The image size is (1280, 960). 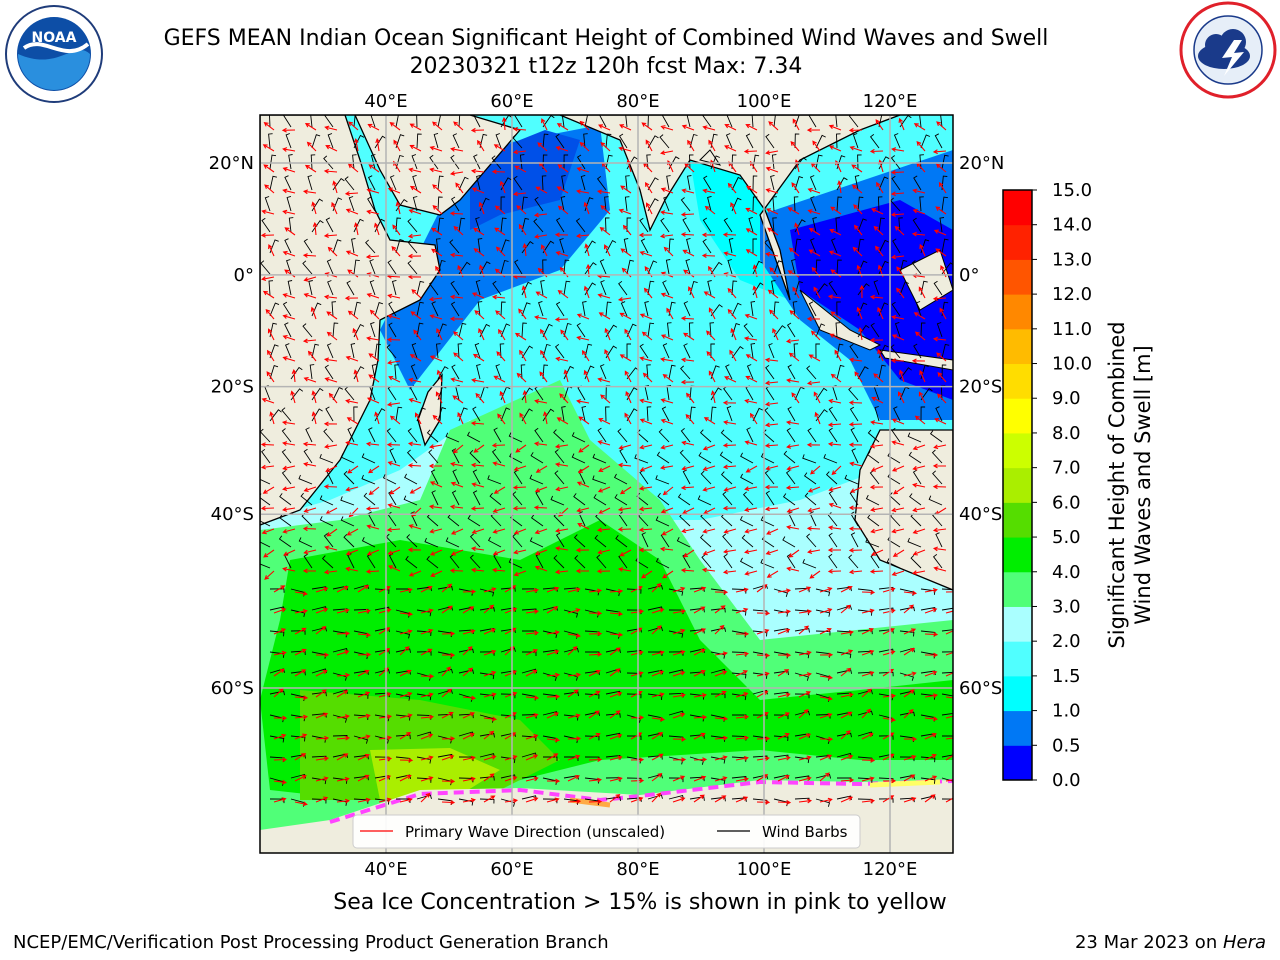 What do you see at coordinates (1072, 190) in the screenshot?
I see `colorbar-tick-label: 15.0` at bounding box center [1072, 190].